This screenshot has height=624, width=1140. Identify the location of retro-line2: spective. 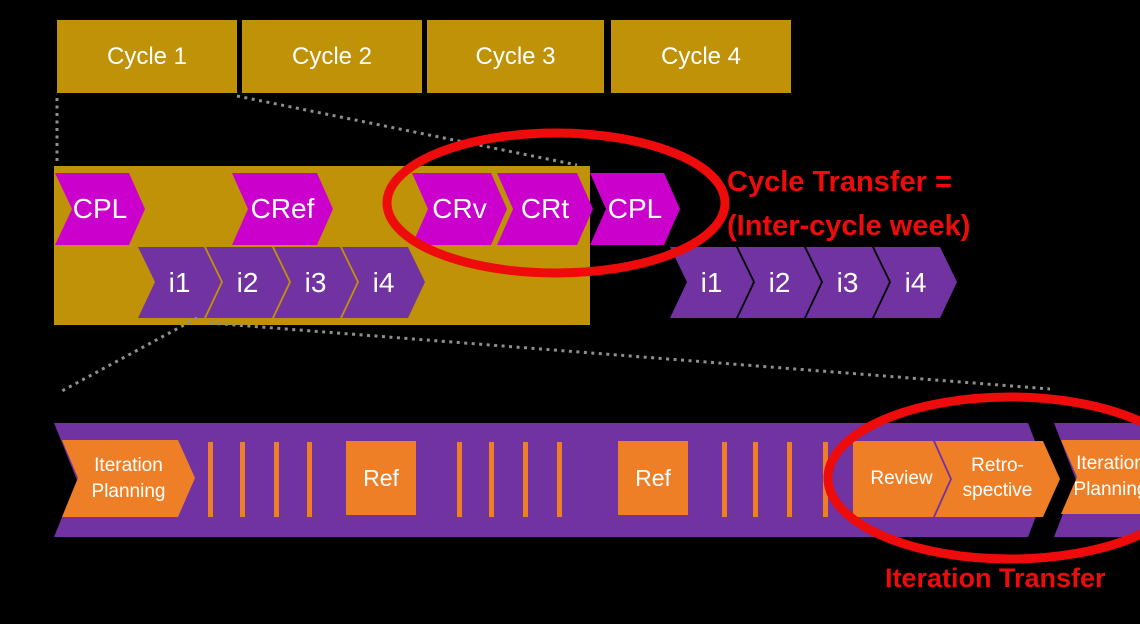
(997, 490).